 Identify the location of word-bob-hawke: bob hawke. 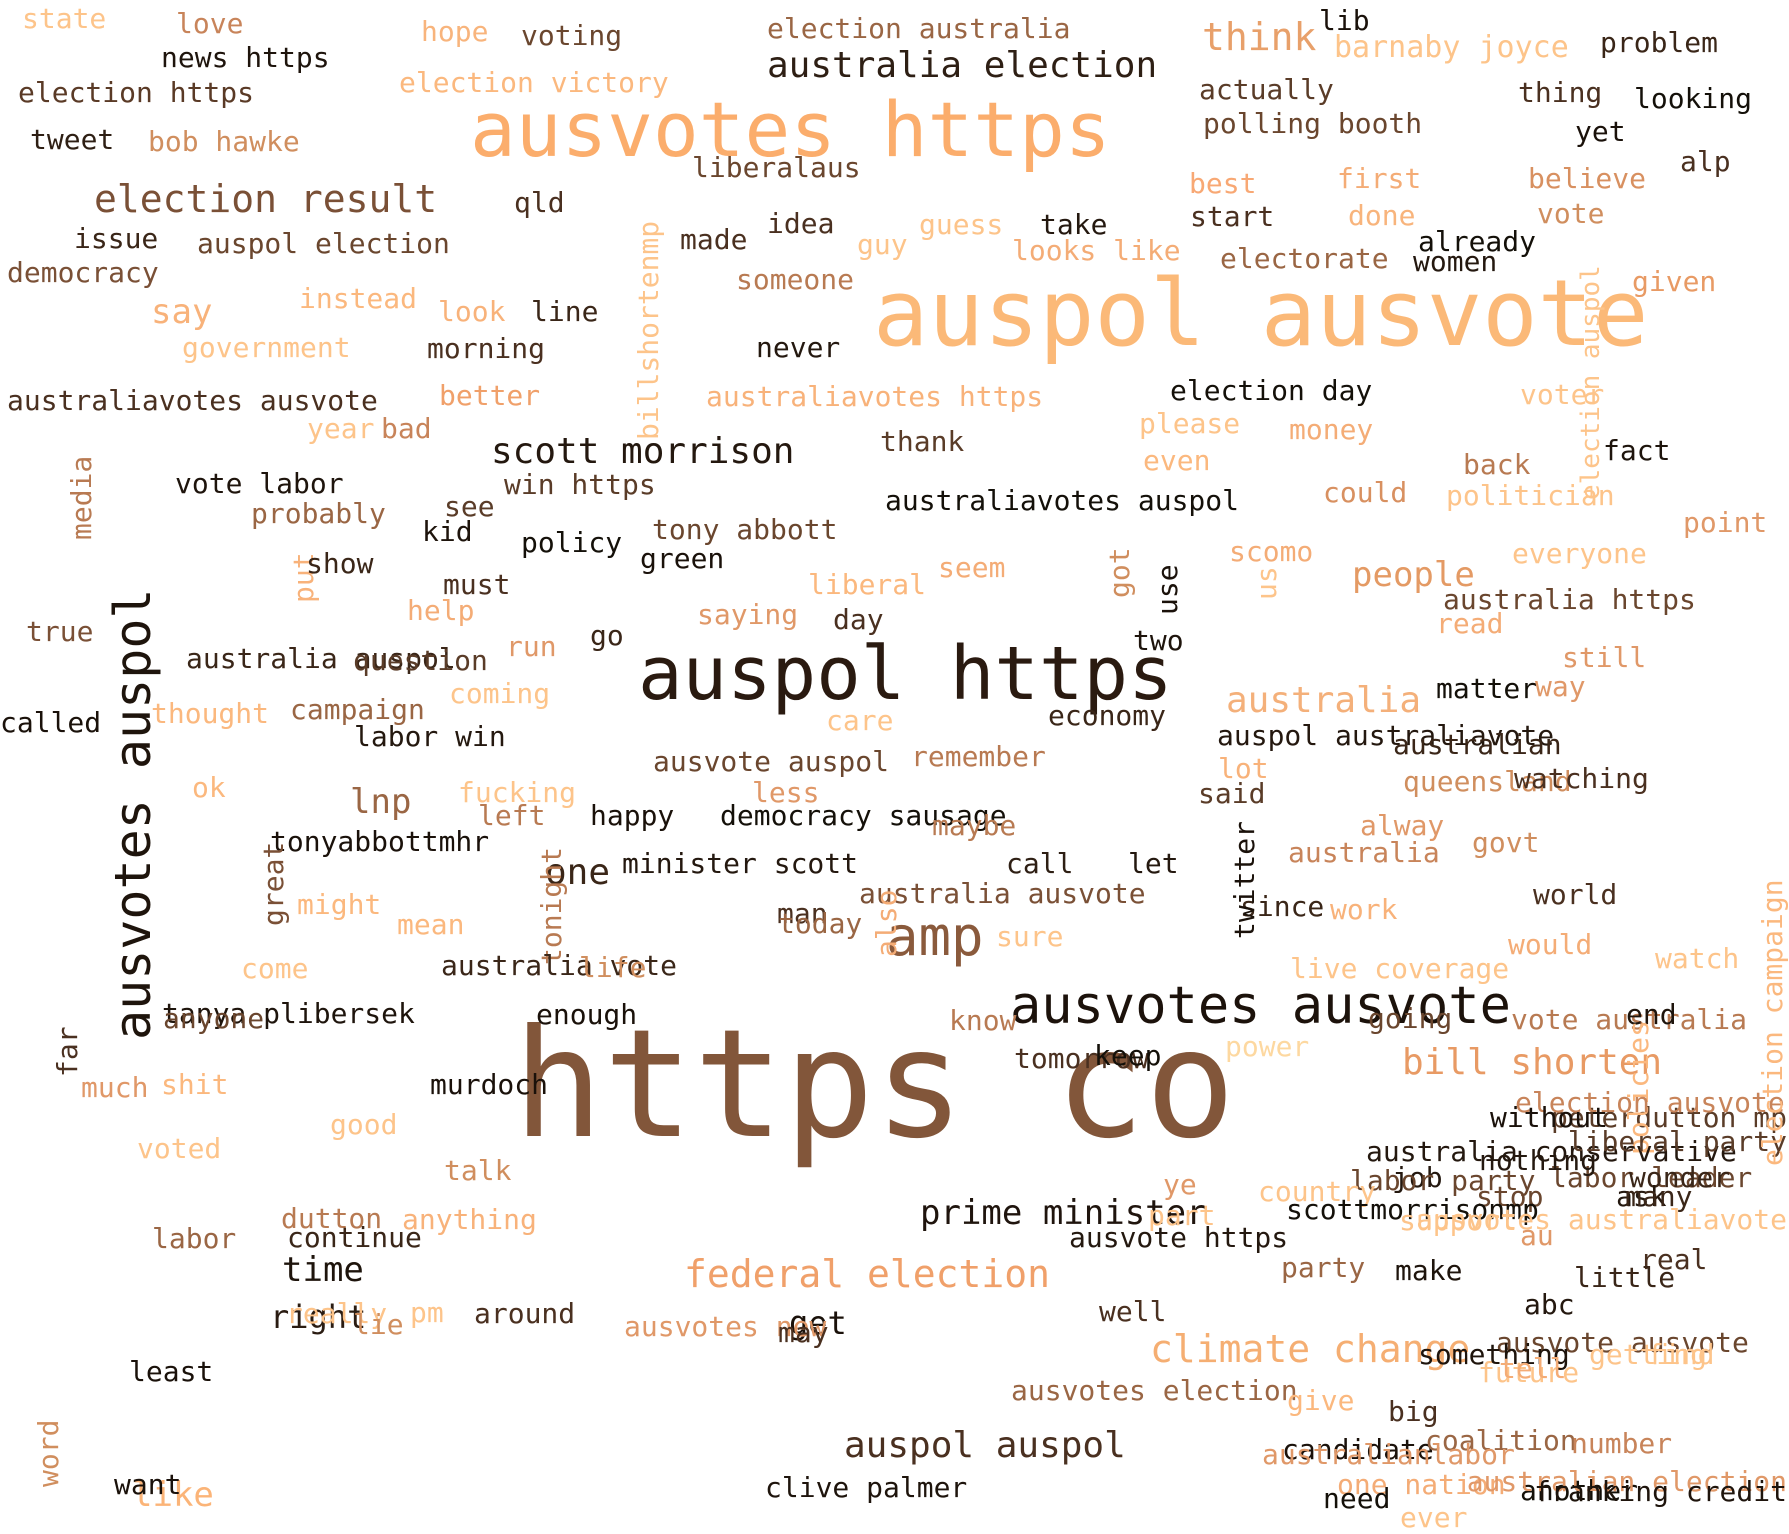
(224, 141).